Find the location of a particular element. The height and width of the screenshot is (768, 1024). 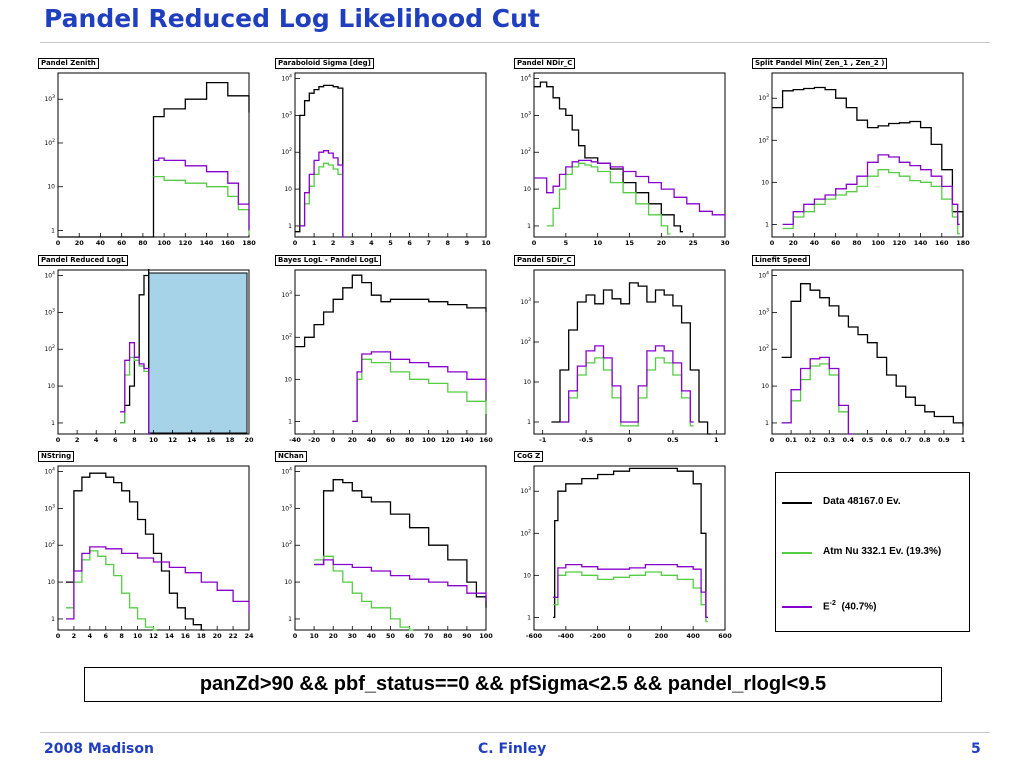

x-tick-label: 60 is located at coordinates (836, 243).